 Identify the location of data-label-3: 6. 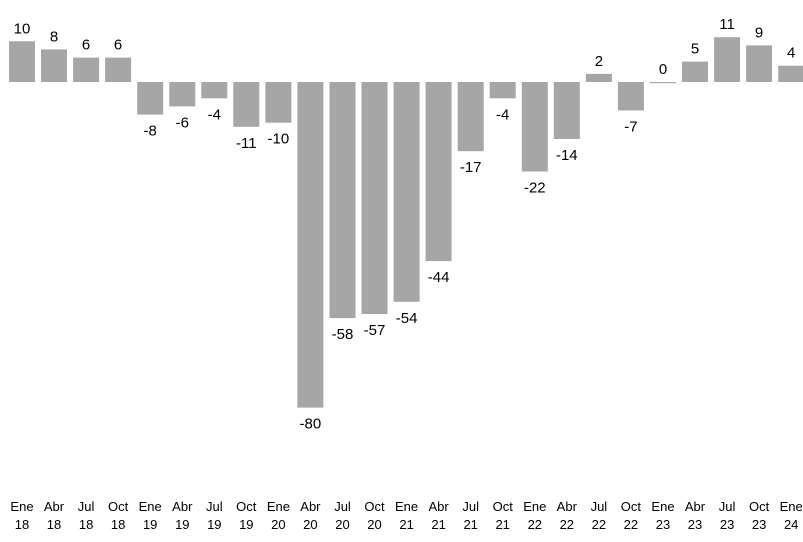
(118, 45).